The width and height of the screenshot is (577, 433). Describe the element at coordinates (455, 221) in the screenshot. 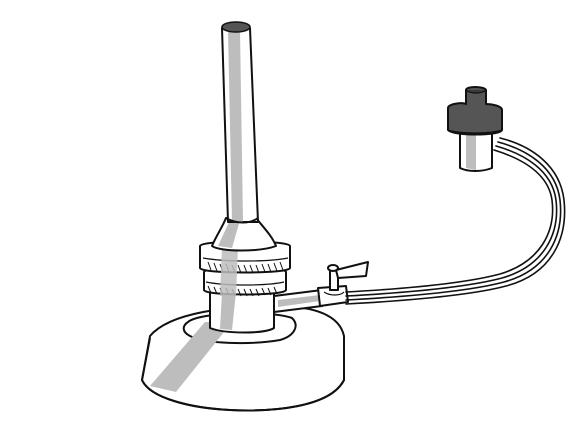

I see `gas-hose` at that location.